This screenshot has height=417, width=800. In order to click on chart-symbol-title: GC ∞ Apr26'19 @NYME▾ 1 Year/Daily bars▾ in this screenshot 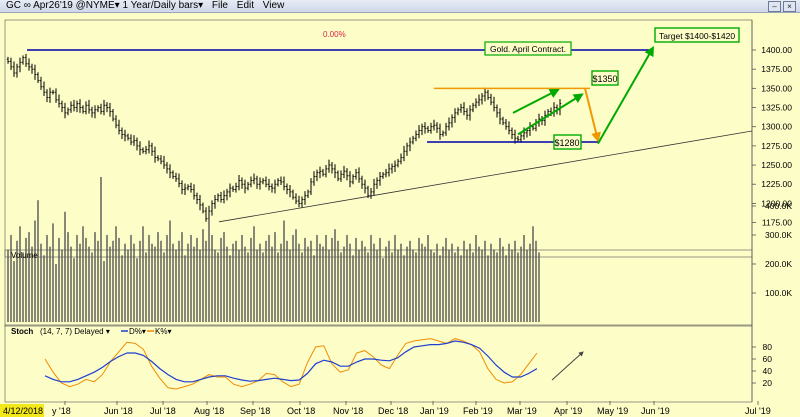, I will do `click(105, 5)`.